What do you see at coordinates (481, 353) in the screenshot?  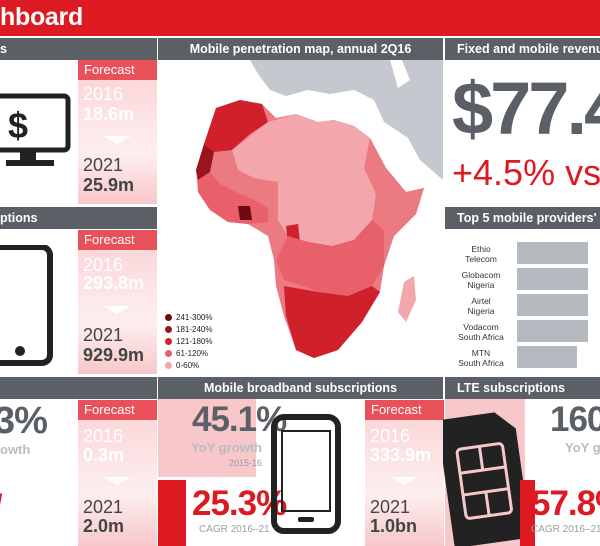 I see `provider-name: MTN` at bounding box center [481, 353].